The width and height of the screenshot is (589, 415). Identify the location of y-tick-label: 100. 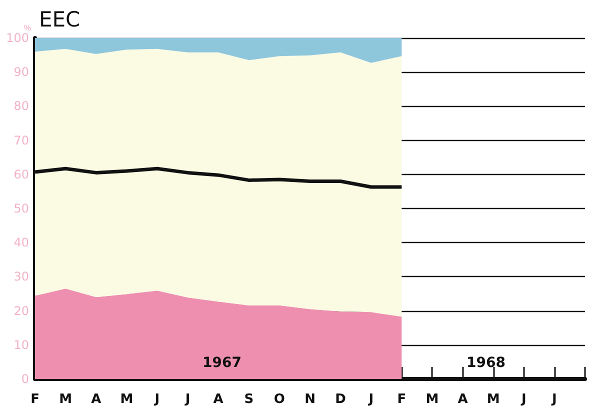
(17, 38).